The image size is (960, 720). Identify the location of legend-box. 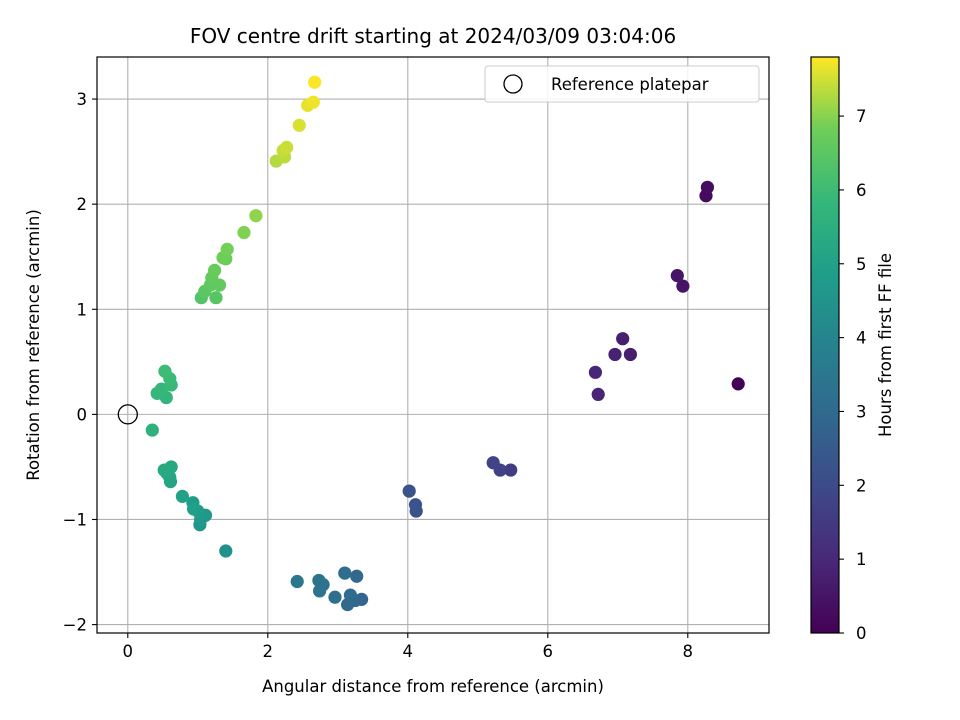
(622, 84).